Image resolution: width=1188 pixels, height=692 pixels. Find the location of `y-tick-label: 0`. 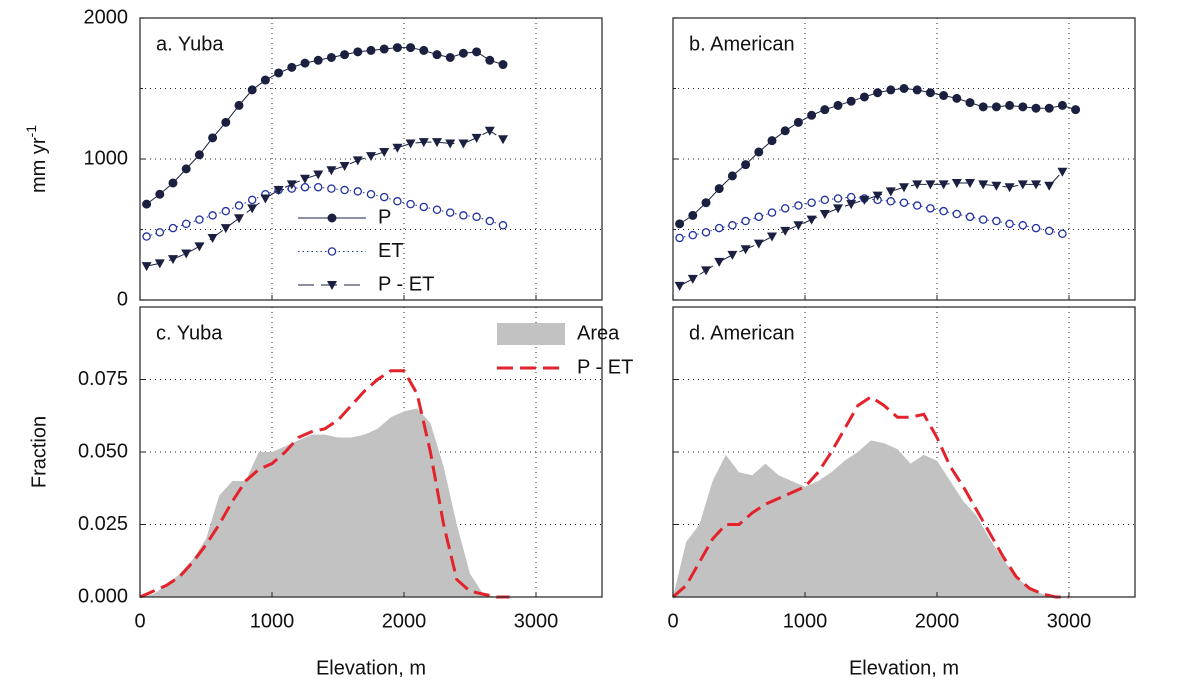

y-tick-label: 0 is located at coordinates (122, 299).